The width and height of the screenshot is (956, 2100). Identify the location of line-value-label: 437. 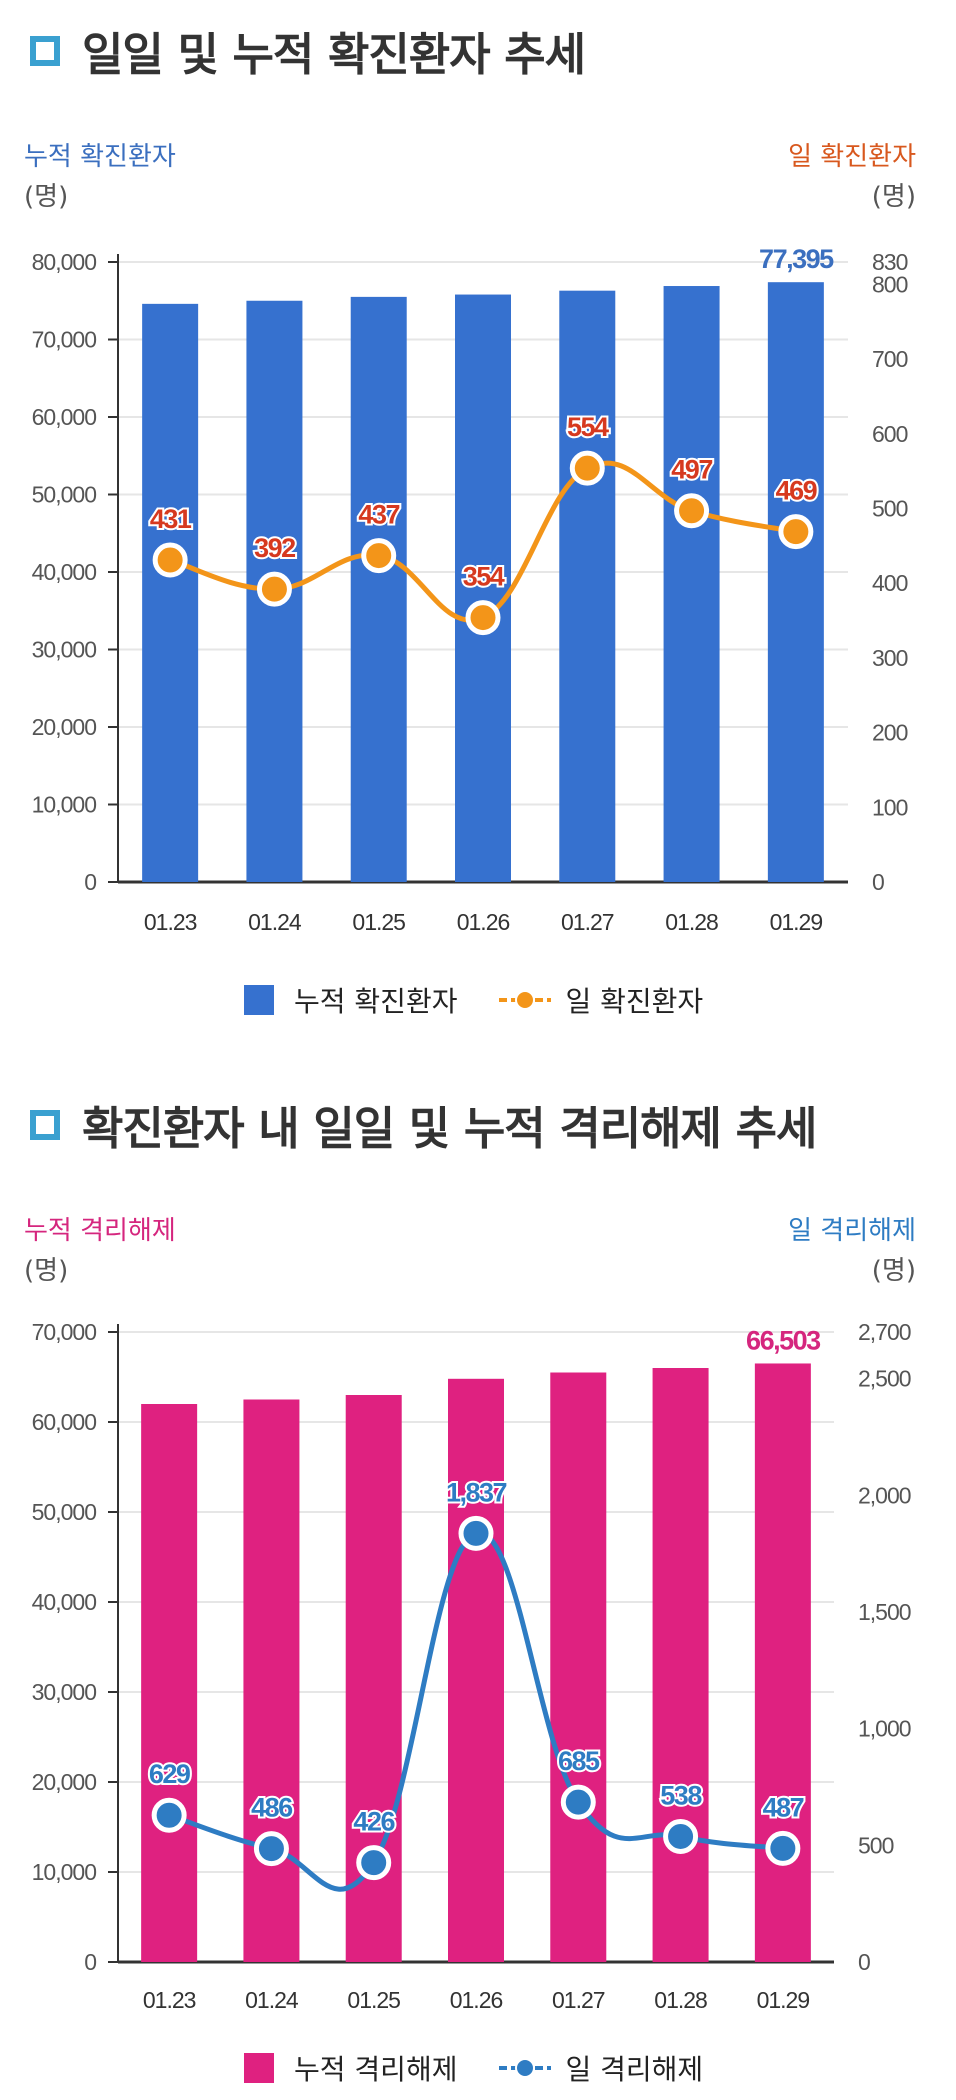
(378, 515).